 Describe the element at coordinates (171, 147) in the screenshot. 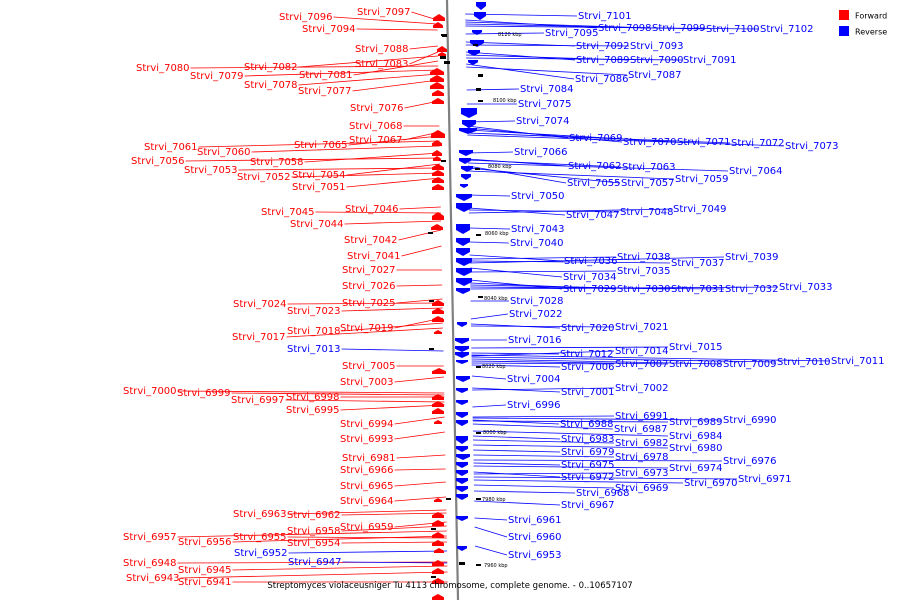

I see `gene-label: Strvi_7061` at that location.